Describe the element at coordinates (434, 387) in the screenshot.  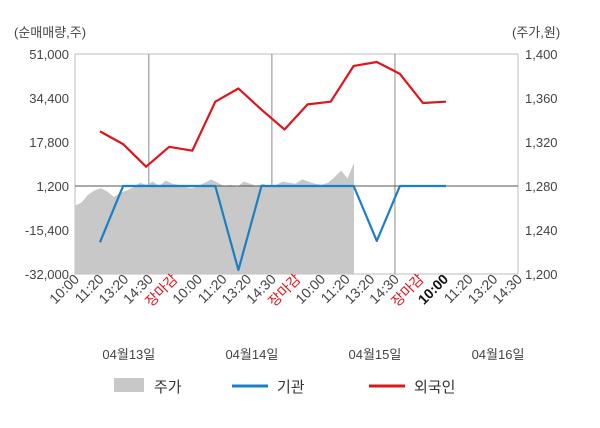
I see `legend-label: 외국인` at that location.